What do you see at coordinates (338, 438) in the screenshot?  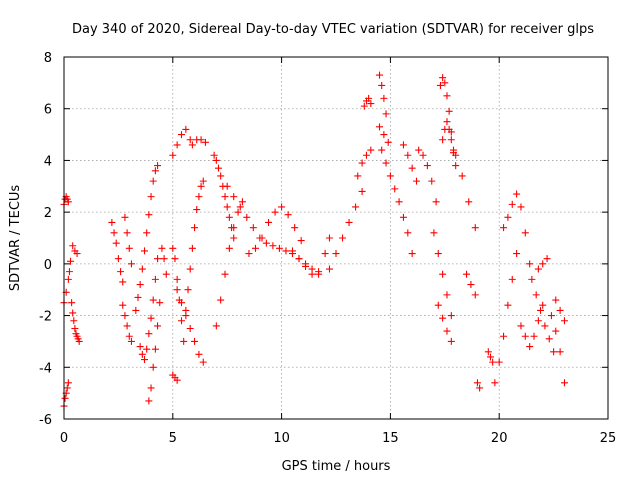 I see `x-tick-labels: 0 5 10 15 20 25` at bounding box center [338, 438].